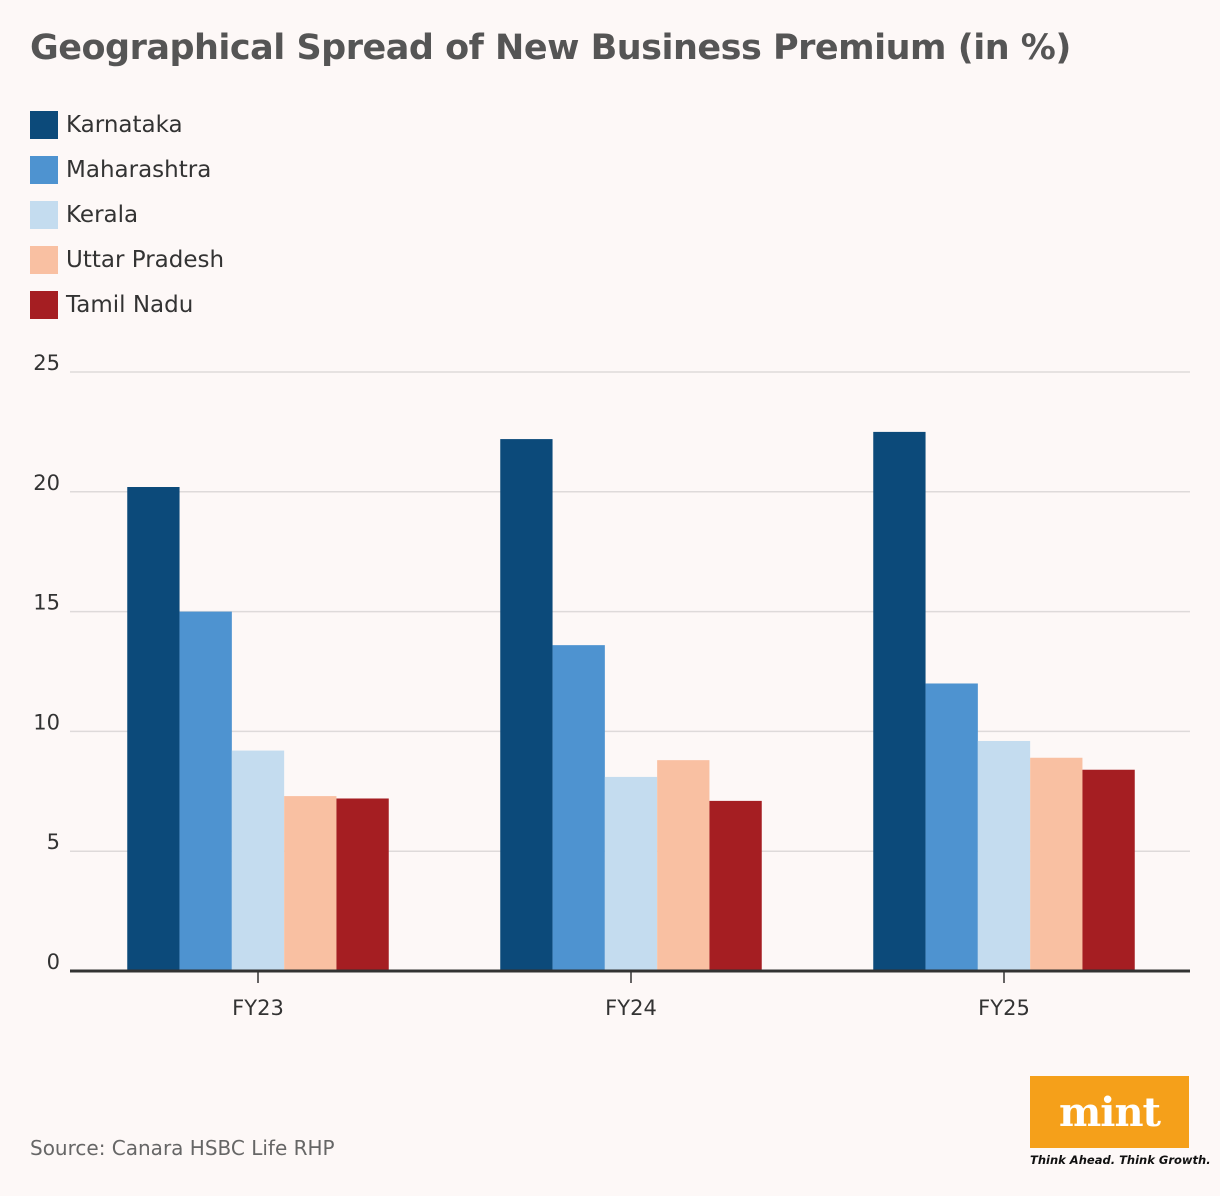 This screenshot has height=1196, width=1220. I want to click on legend-label: Maharashtra, so click(139, 169).